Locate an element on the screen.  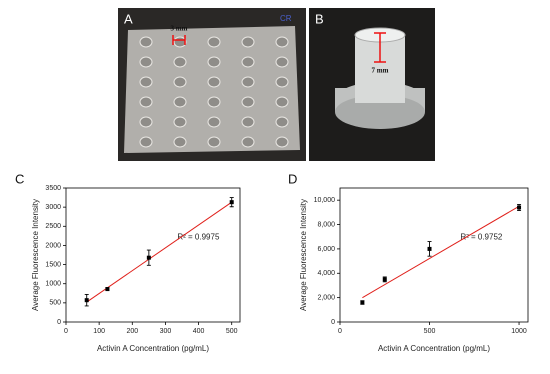
y-tick-label: 1000 is located at coordinates (53, 284).